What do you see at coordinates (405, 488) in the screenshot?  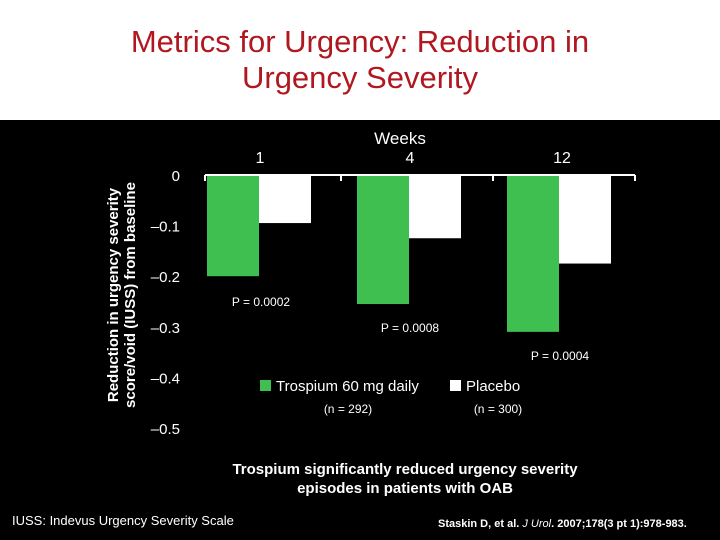 I see `conclusion-line-2: episodes in patients with OAB` at bounding box center [405, 488].